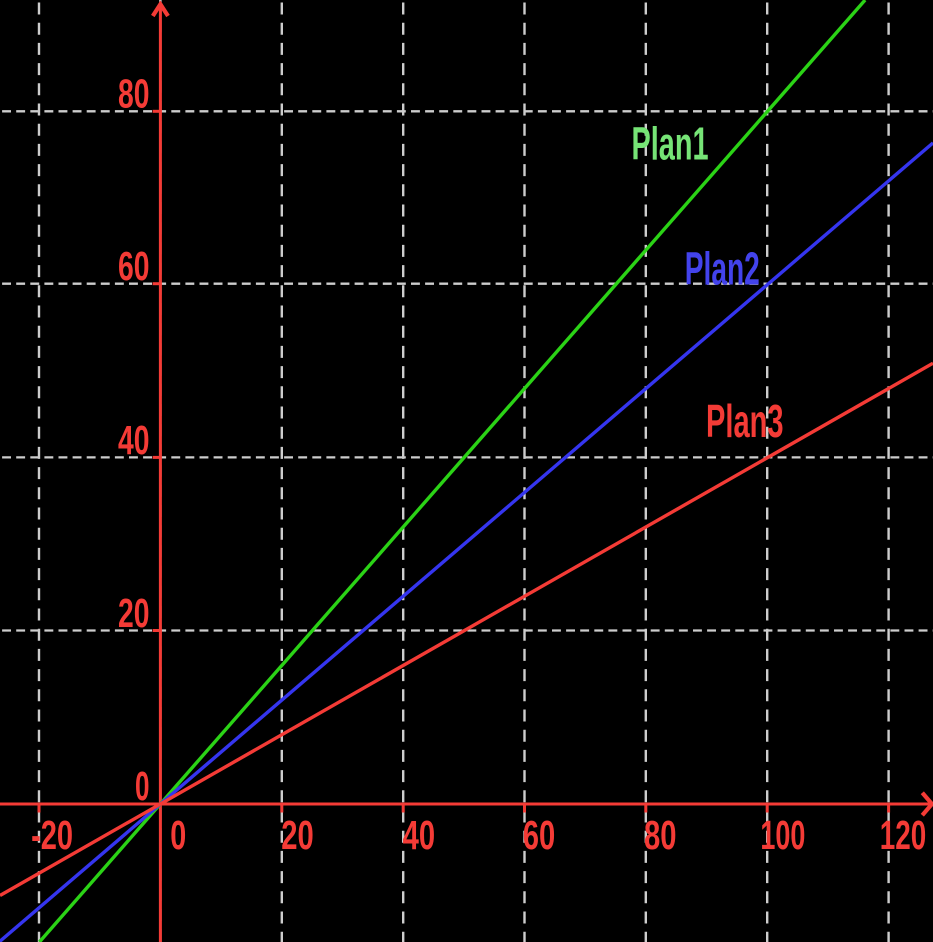  I want to click on svg-text: -20, so click(52, 835).